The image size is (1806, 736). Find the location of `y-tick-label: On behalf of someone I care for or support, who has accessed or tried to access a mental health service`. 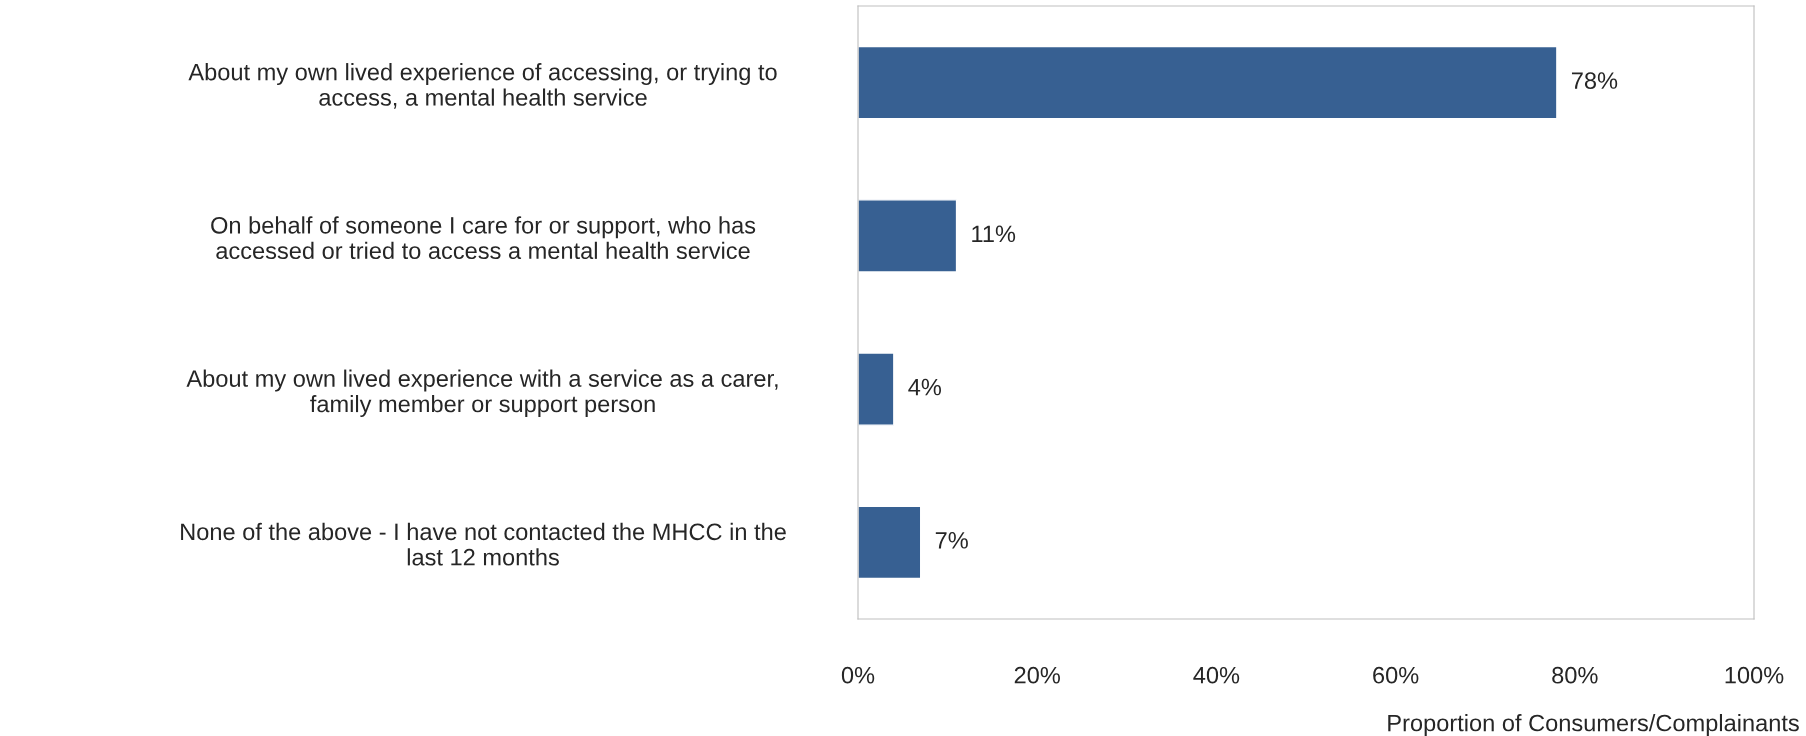

y-tick-label: On behalf of someone I care for or support, who has accessed or tried to access a mental health service is located at coordinates (483, 238).